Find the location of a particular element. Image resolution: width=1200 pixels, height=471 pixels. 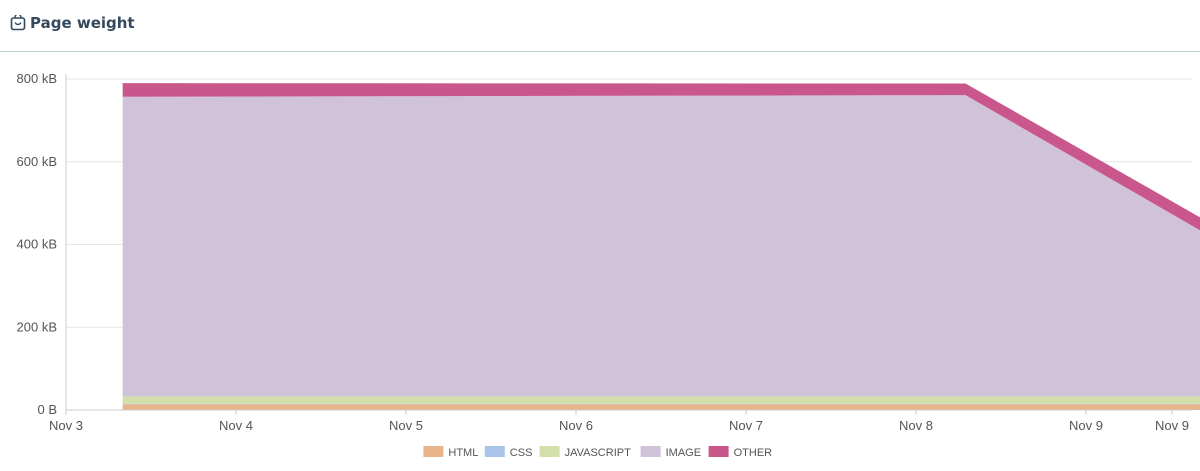

legend-swatch-image is located at coordinates (650, 451).